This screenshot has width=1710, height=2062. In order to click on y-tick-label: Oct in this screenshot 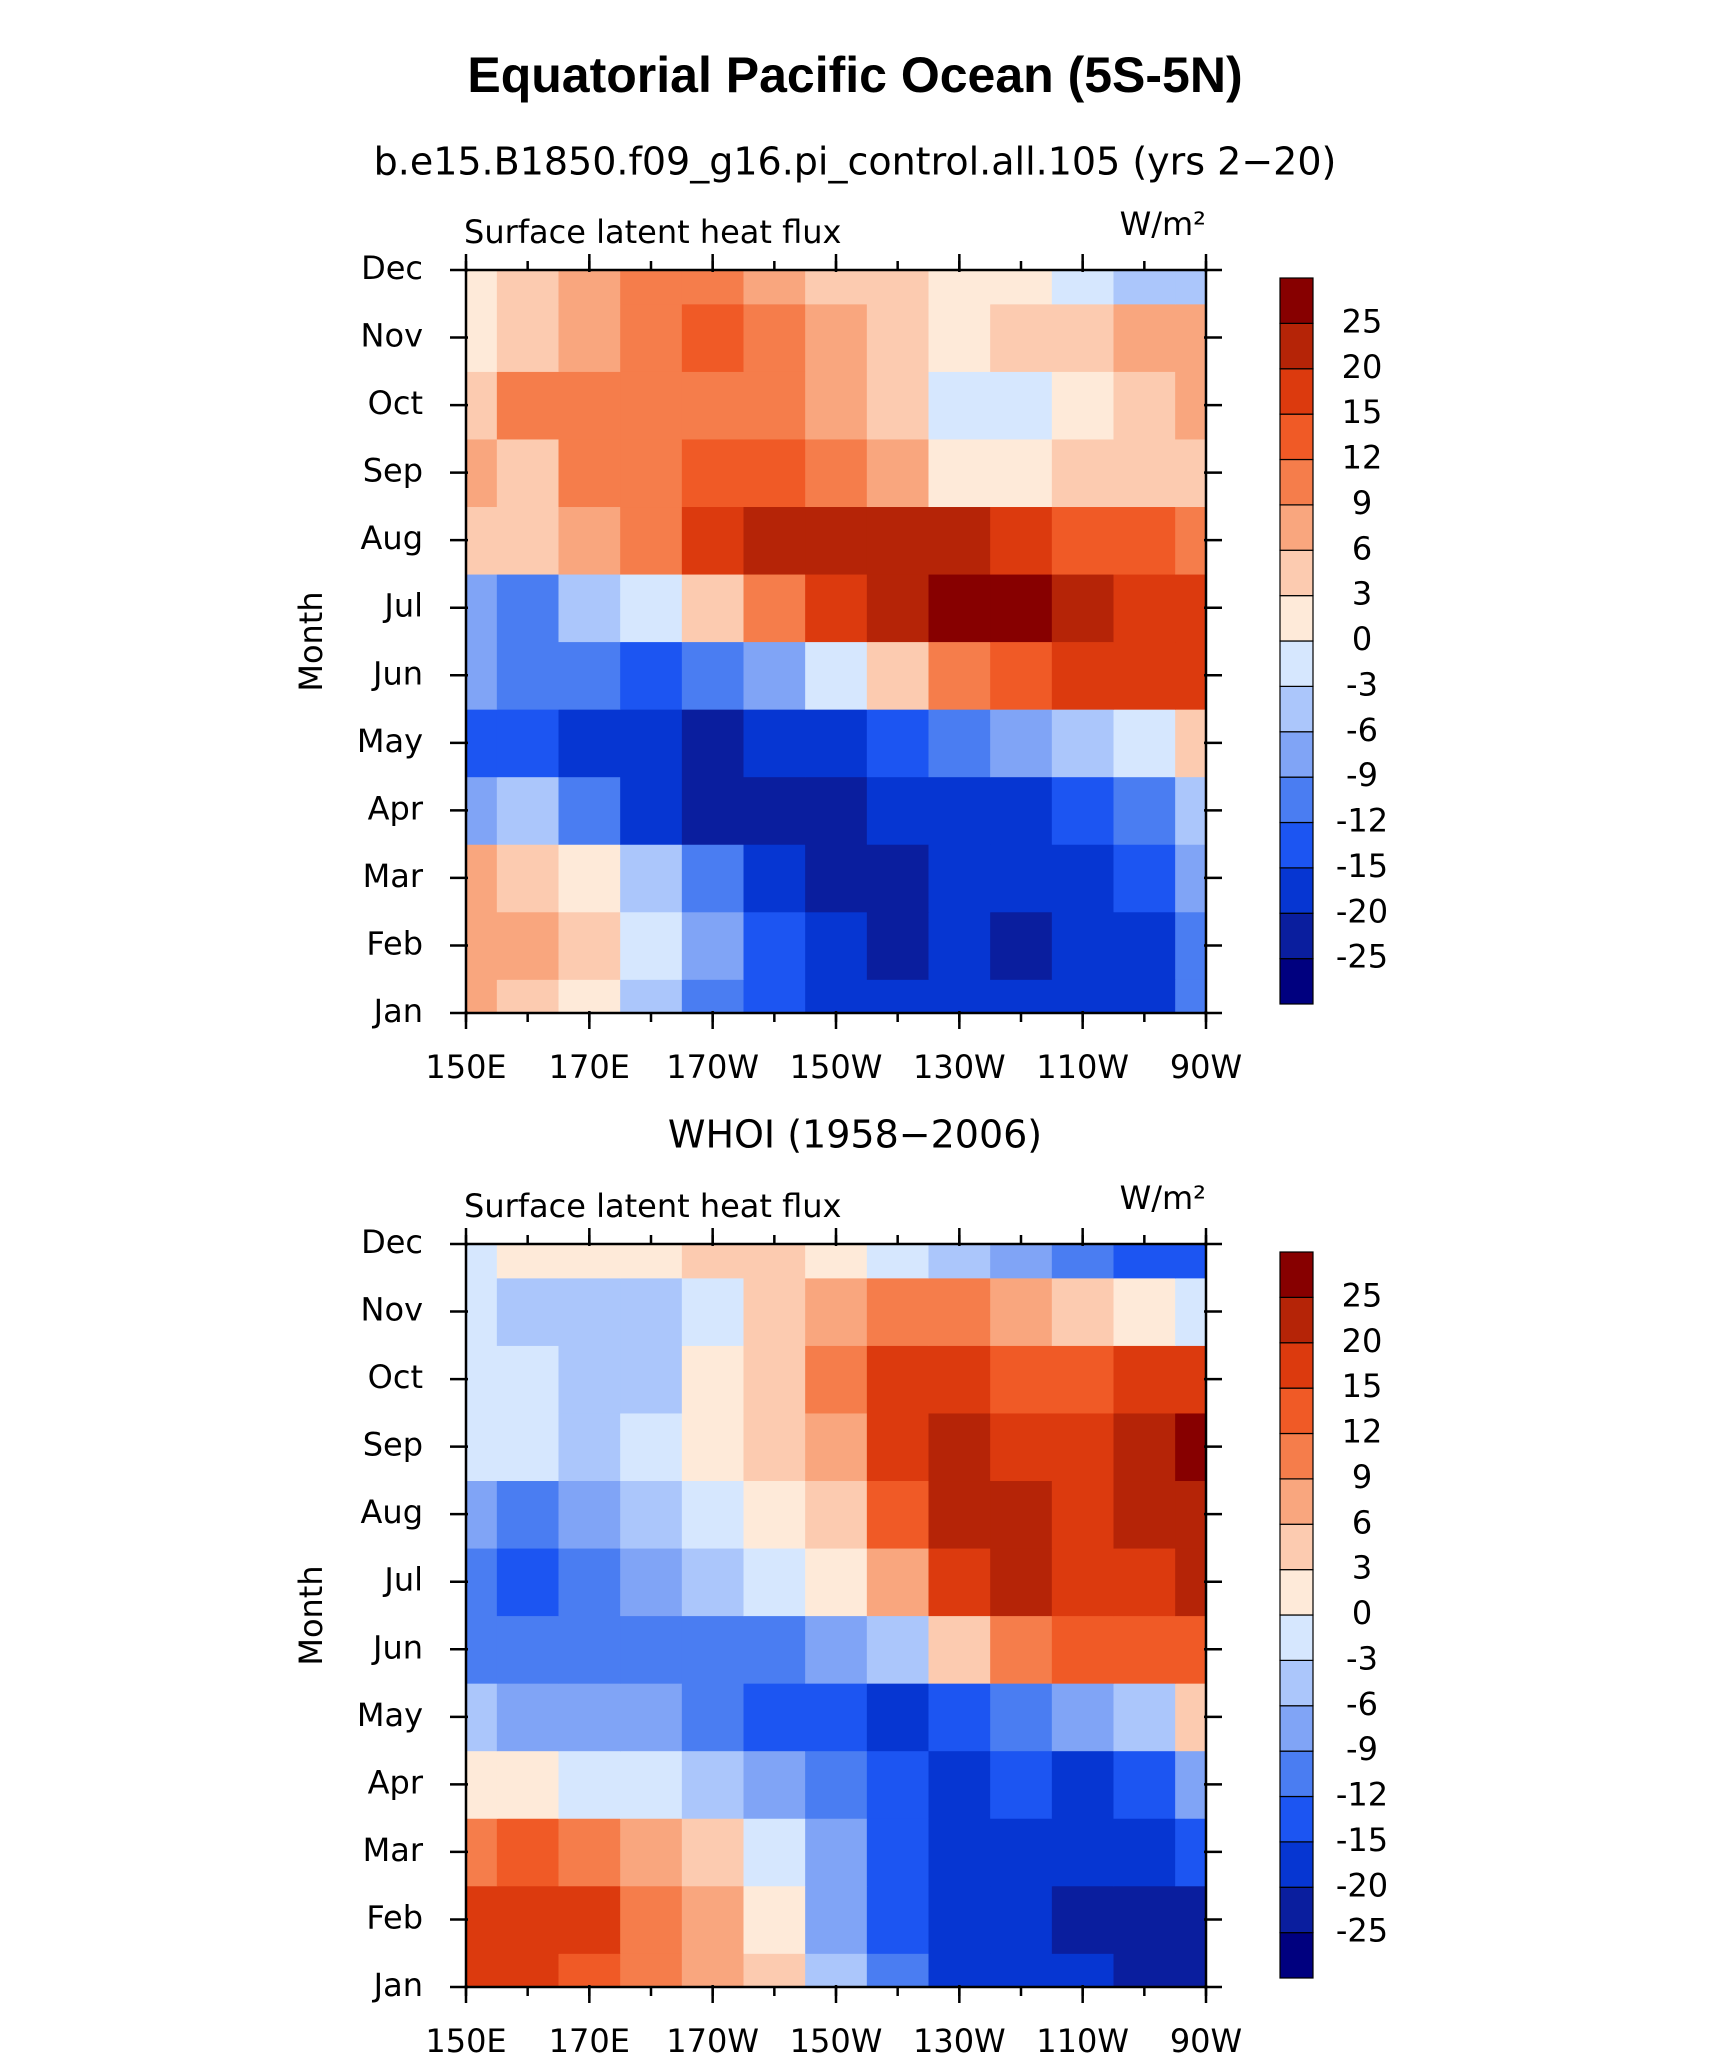, I will do `click(395, 1377)`.